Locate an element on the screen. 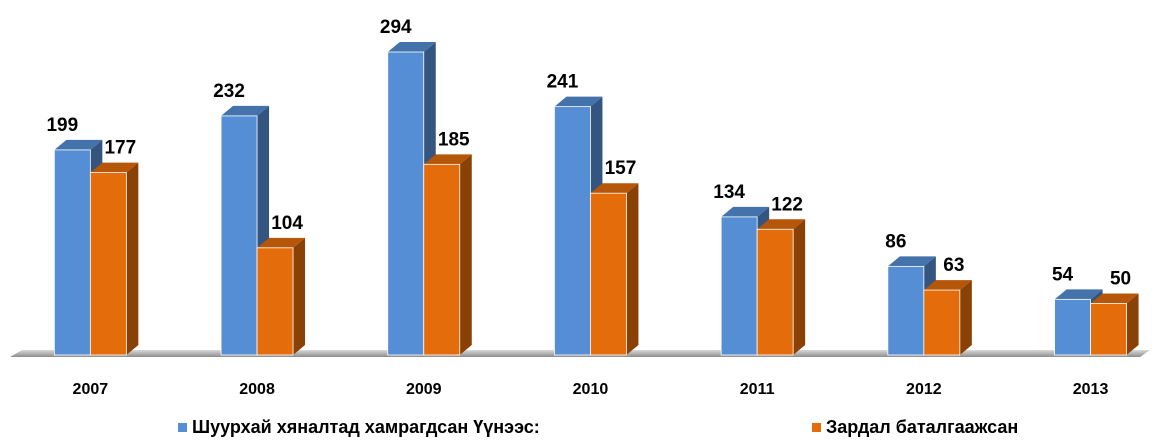 Image resolution: width=1160 pixels, height=443 pixels. data-label: 241 is located at coordinates (563, 82).